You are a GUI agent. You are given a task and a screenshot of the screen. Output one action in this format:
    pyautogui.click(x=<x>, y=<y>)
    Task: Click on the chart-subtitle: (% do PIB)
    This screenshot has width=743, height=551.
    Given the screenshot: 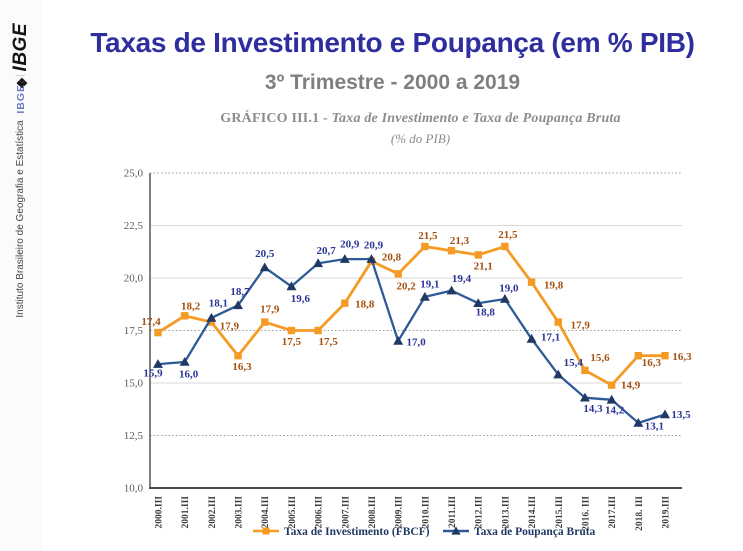 What is the action you would take?
    pyautogui.click(x=420, y=138)
    